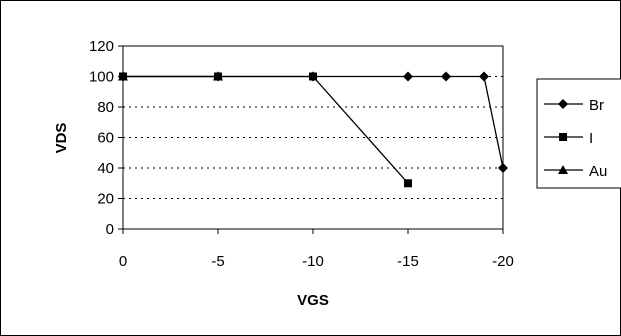 Image resolution: width=621 pixels, height=336 pixels. I want to click on legend-label-I: I, so click(591, 138).